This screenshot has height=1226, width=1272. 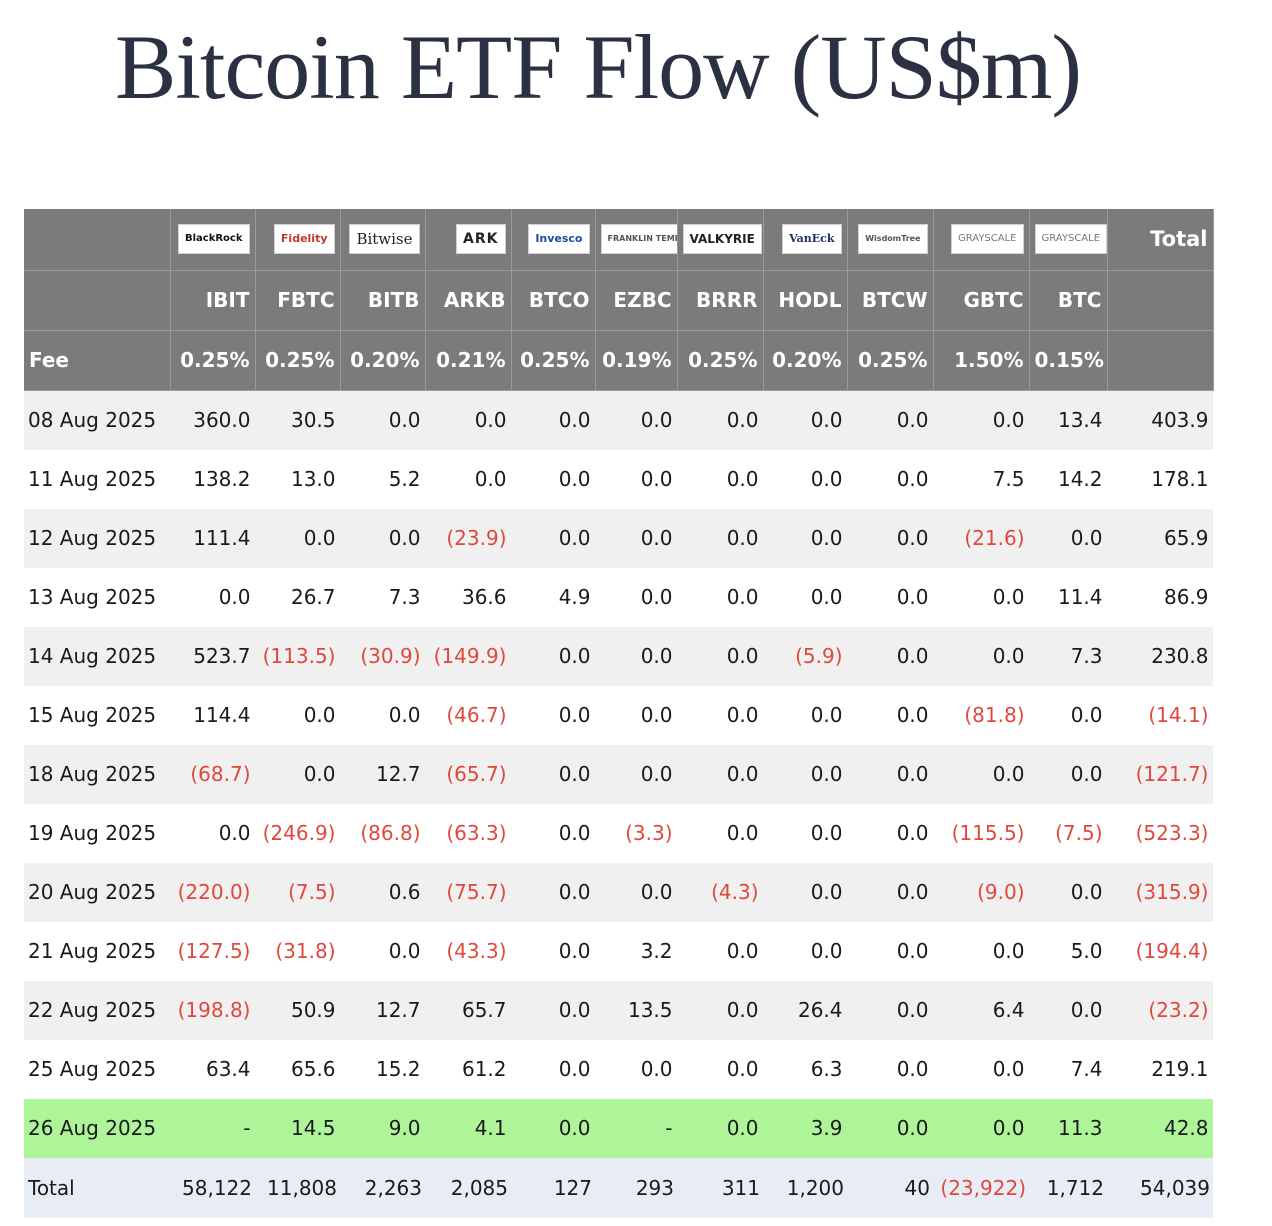 I want to click on flow-cell-ezbc: (3.3), so click(x=636, y=833).